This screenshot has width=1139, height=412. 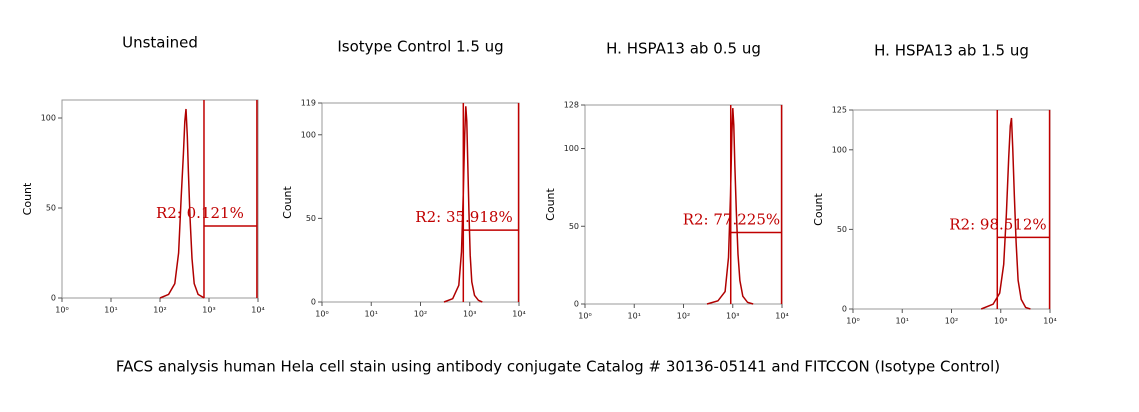 I want to click on panel-title: Isotype Control 1.5 ug, so click(x=420, y=47).